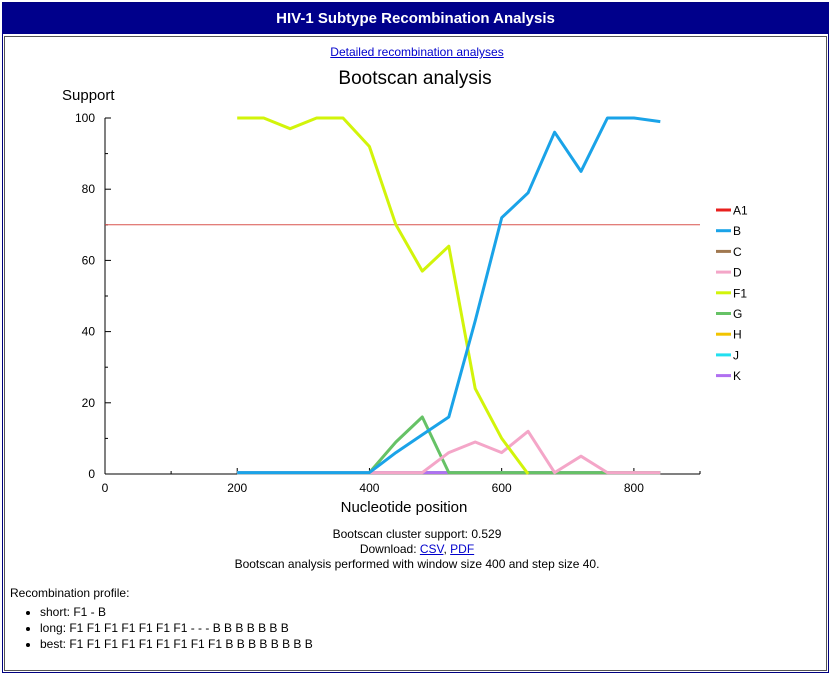 This screenshot has width=834, height=677. I want to click on y-tick-label: 60, so click(89, 260).